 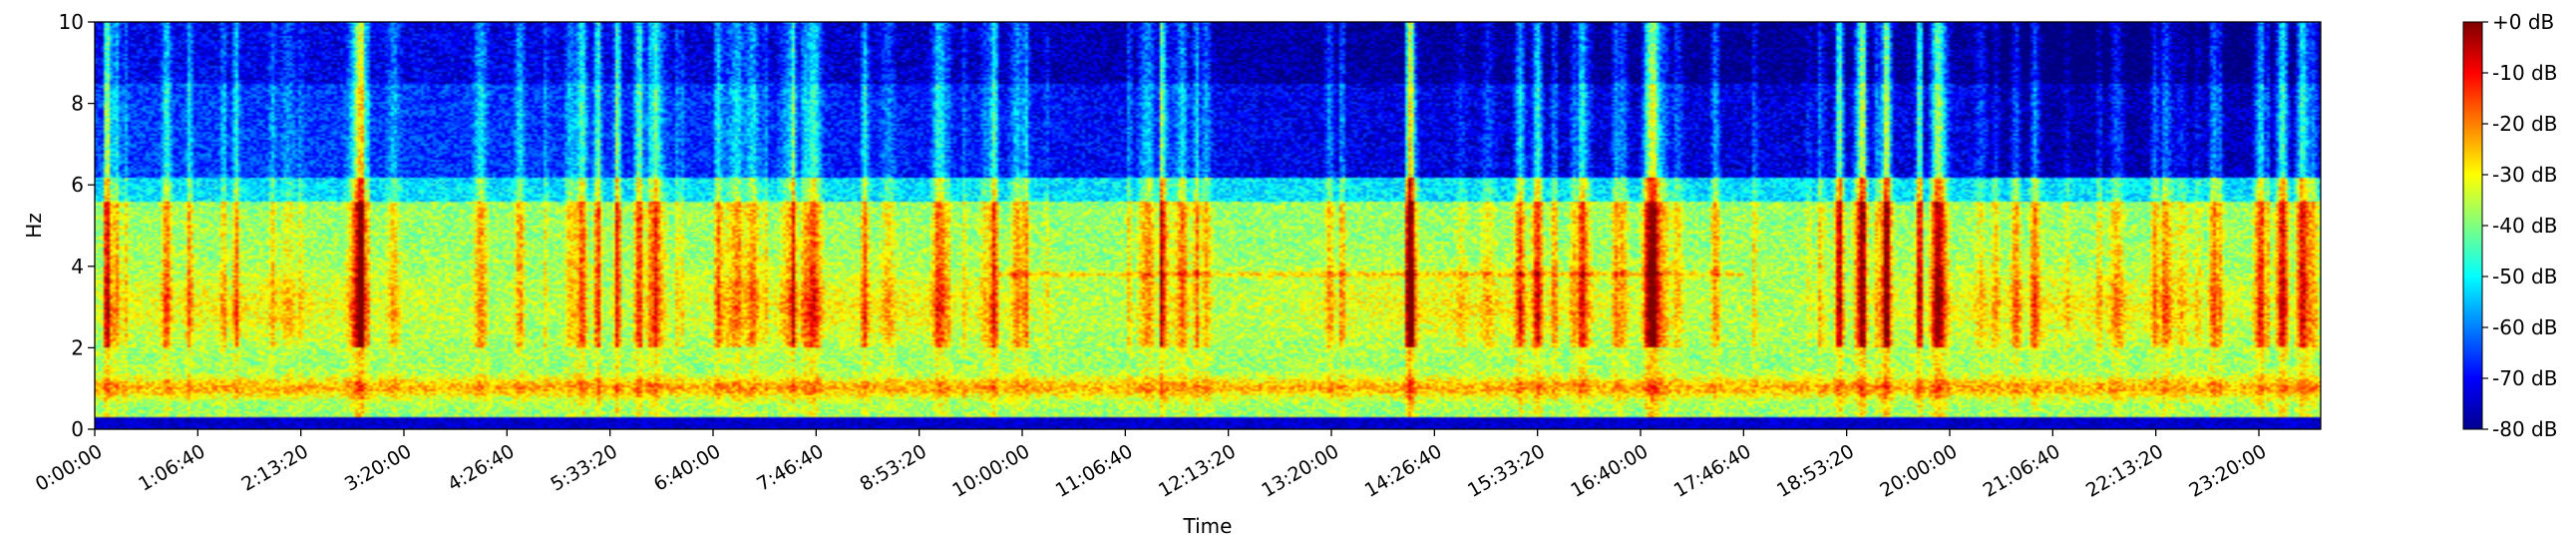 What do you see at coordinates (1712, 471) in the screenshot?
I see `x-tick-label: 17:46:40` at bounding box center [1712, 471].